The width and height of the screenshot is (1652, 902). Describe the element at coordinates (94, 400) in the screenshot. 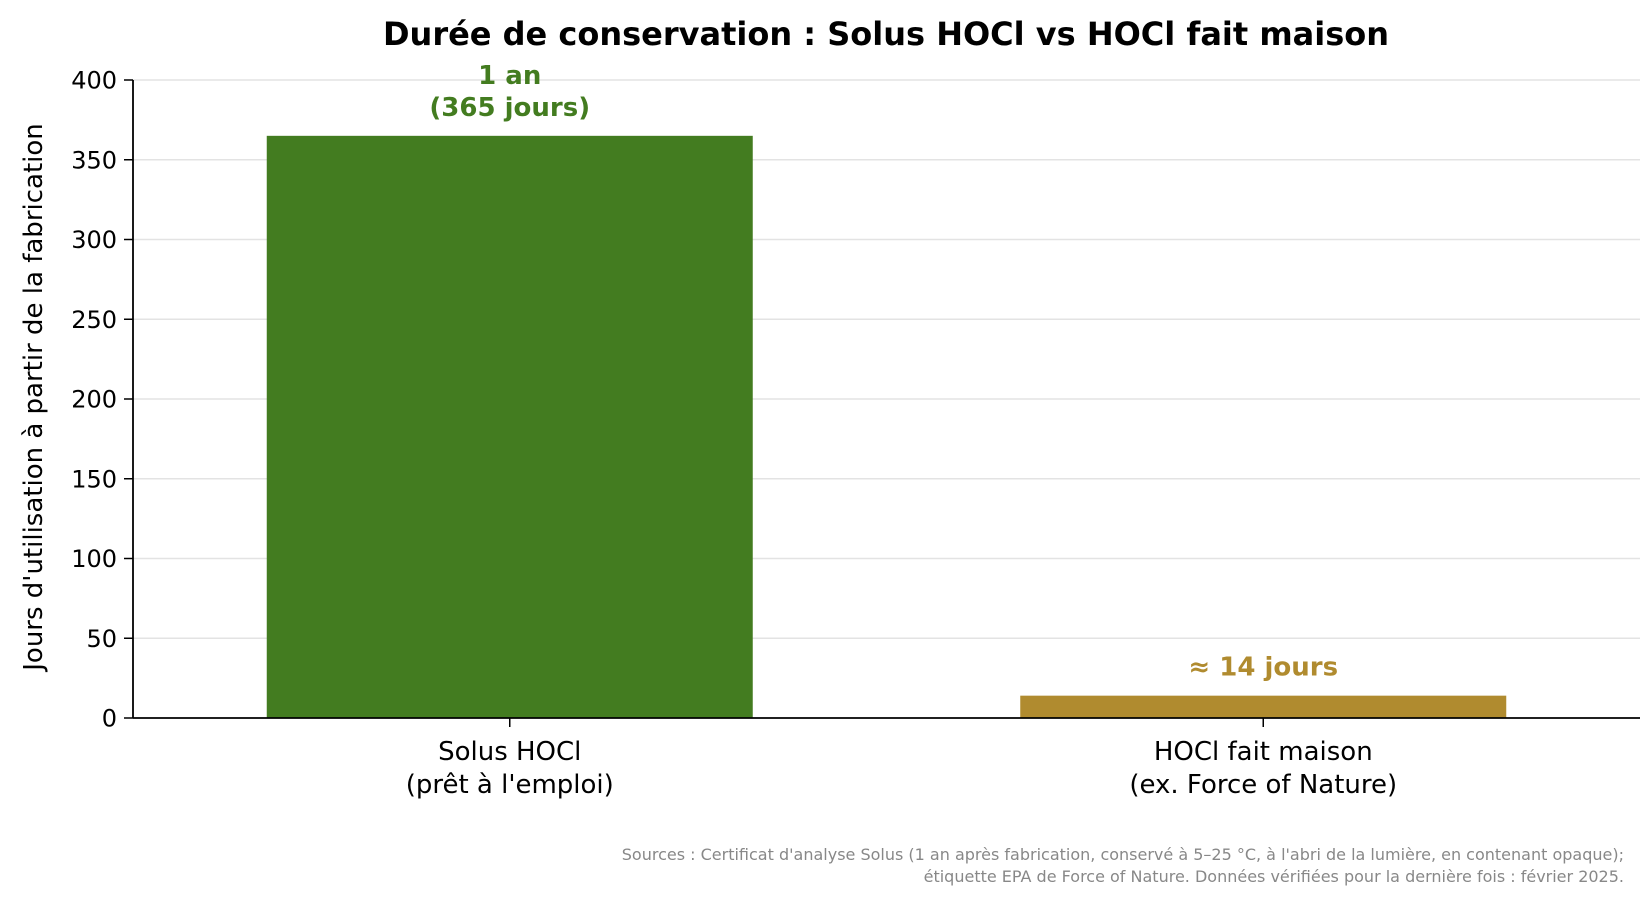

I see `y-tick-label: 200` at that location.